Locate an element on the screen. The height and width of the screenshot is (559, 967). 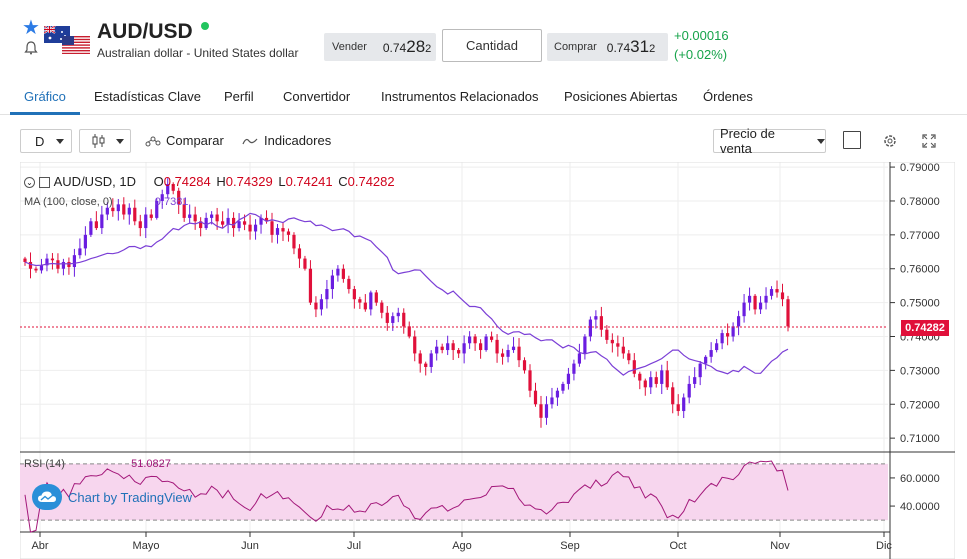
price-tick-label: 0.76000 is located at coordinates (920, 270).